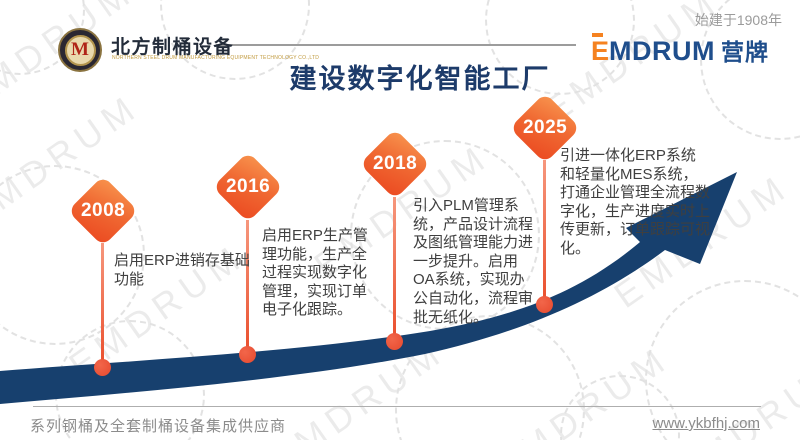 The image size is (800, 440). I want to click on page-title: 建设数字化智能工厂, so click(420, 79).